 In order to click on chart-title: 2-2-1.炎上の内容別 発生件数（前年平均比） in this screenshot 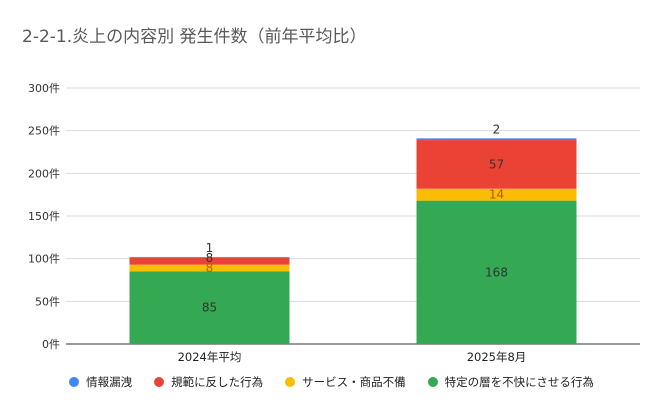, I will do `click(194, 37)`.